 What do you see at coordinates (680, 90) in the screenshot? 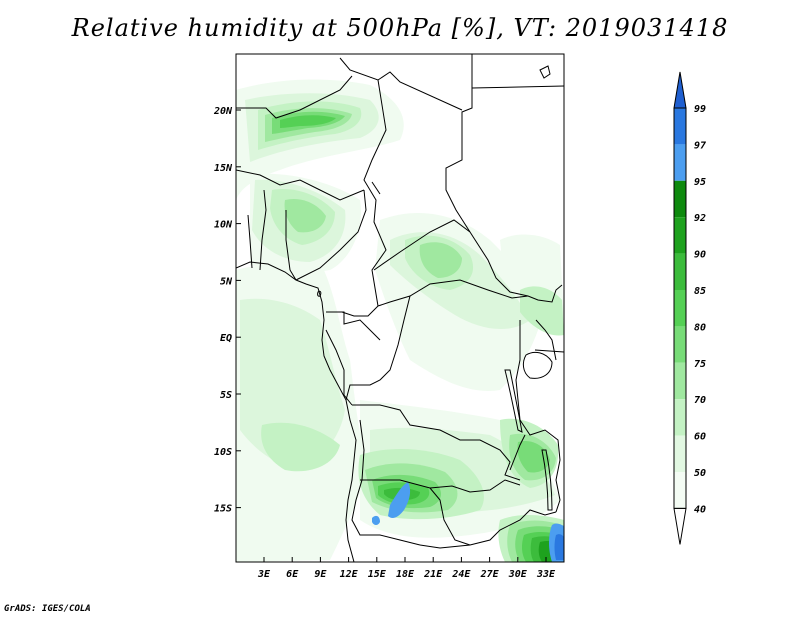
I see `colorbar-top-arrow` at bounding box center [680, 90].